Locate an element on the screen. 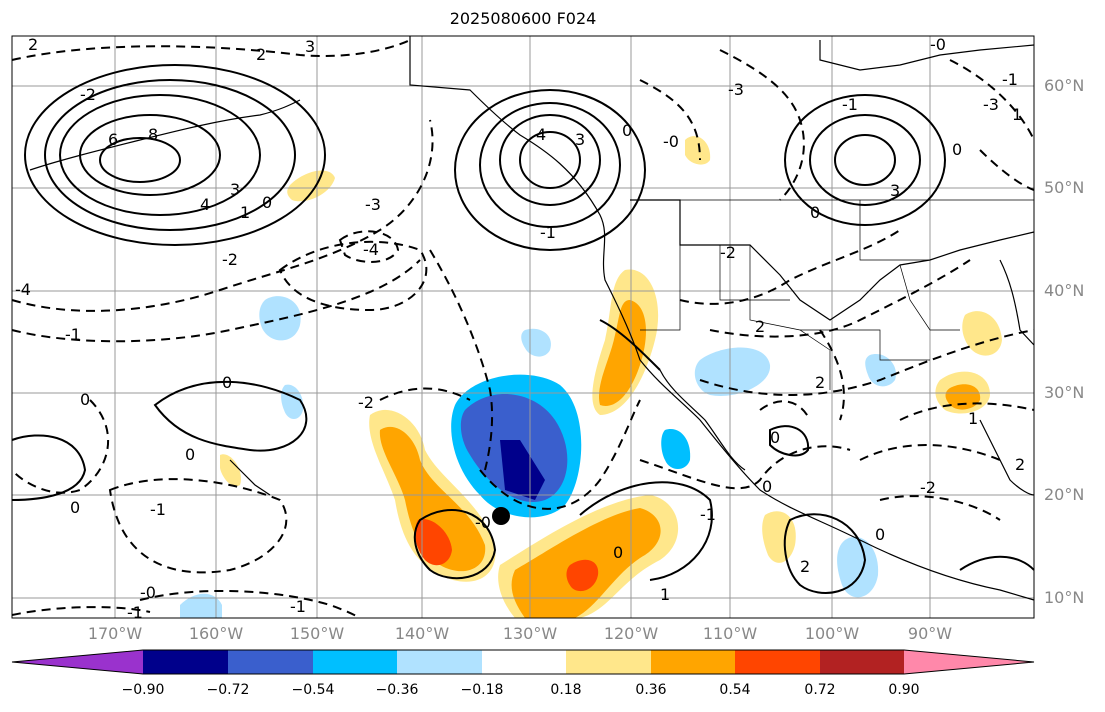  negative-anomaly-f is located at coordinates (858, 567).